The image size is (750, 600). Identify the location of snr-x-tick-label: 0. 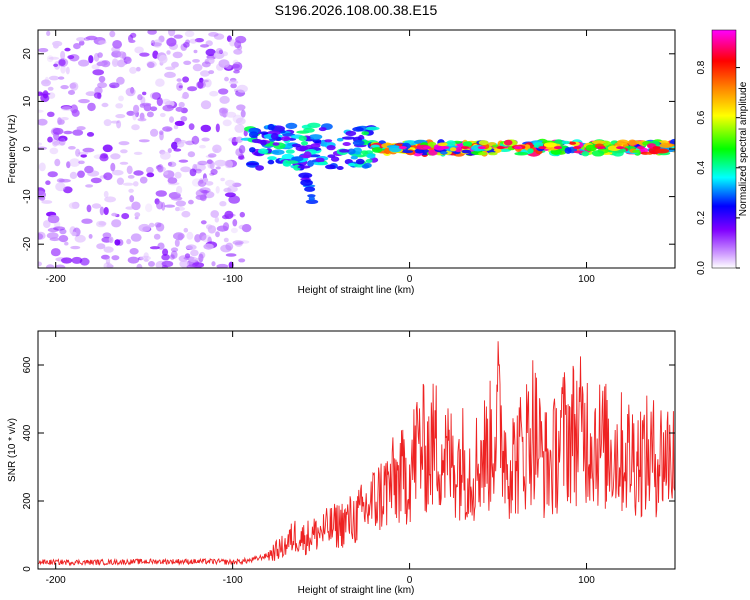
(410, 580).